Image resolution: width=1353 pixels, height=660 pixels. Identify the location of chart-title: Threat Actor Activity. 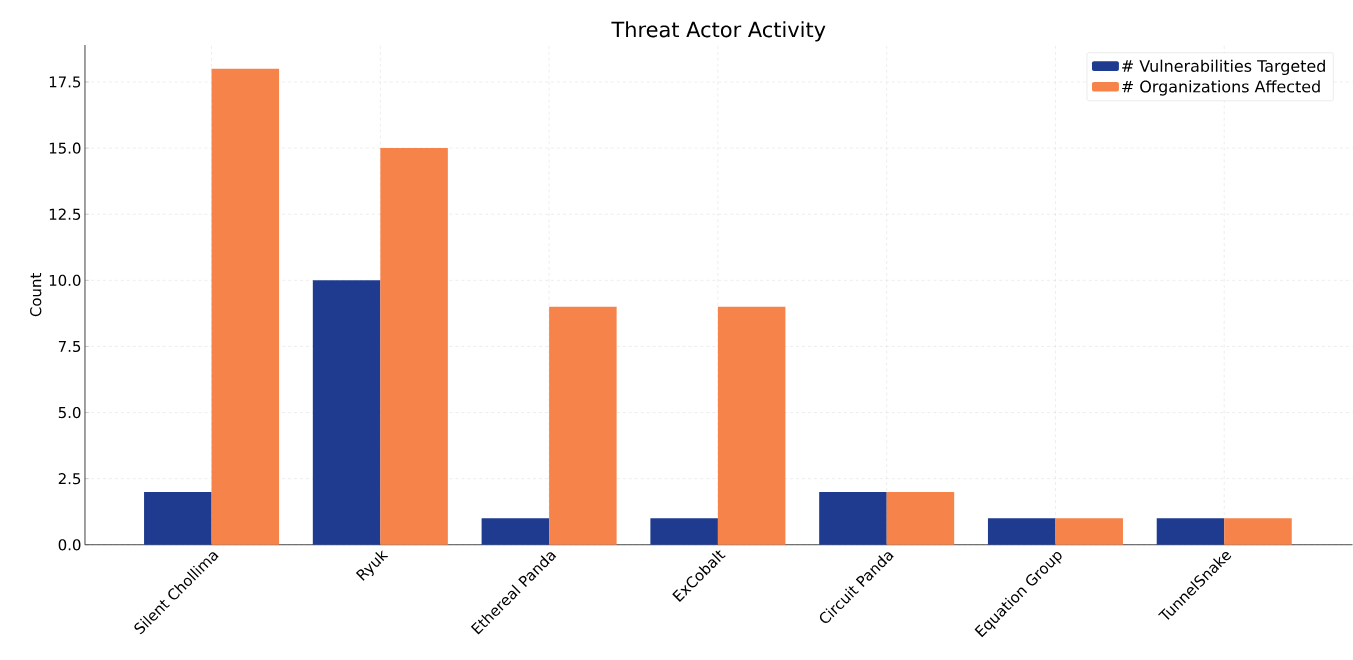
(718, 31).